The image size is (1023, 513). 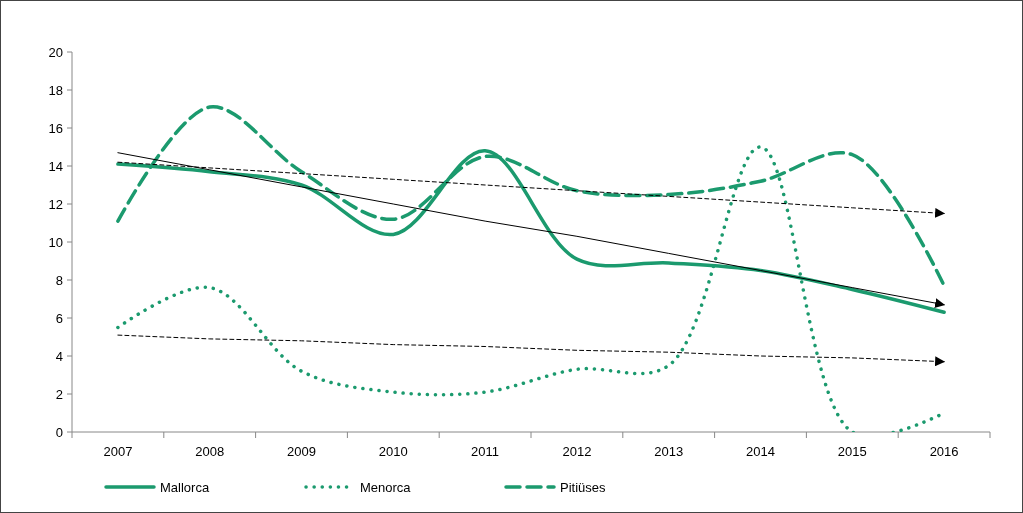 I want to click on x-tick-label: 2014, so click(x=760, y=451).